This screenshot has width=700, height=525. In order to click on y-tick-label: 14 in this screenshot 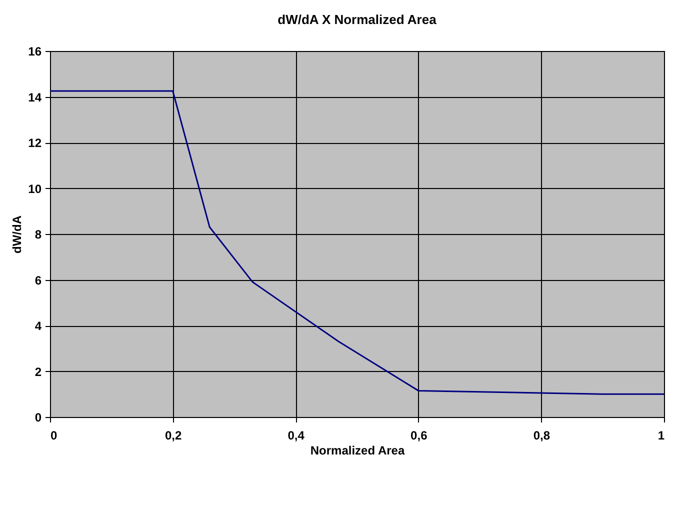, I will do `click(35, 97)`.